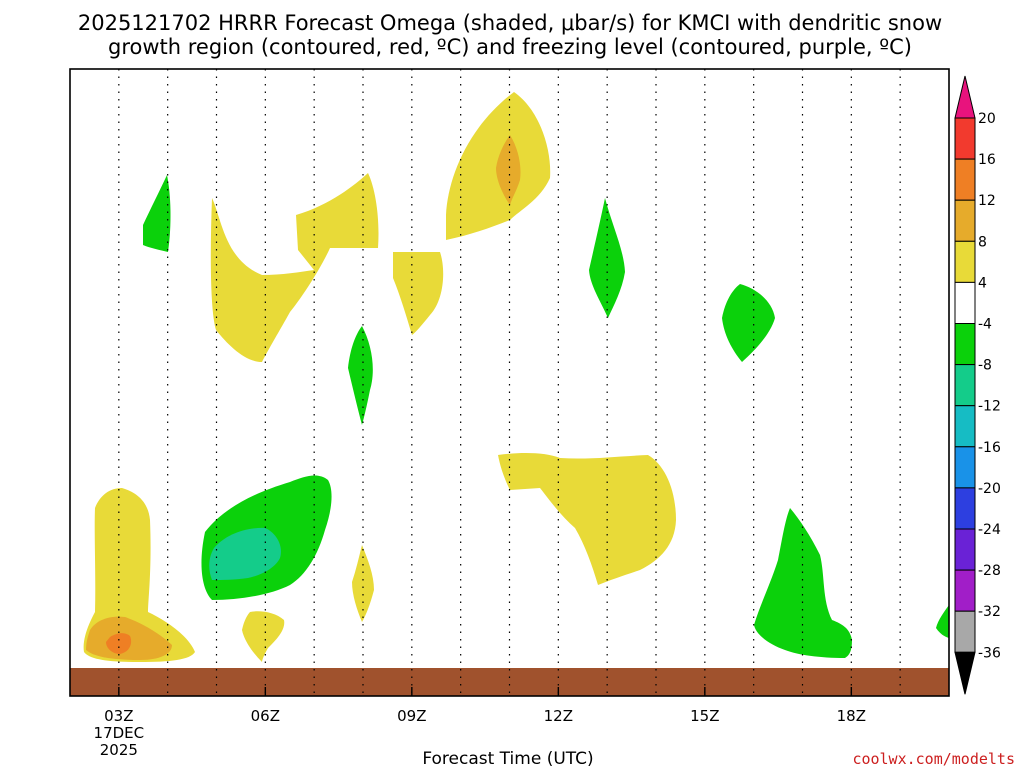 This screenshot has width=1024, height=768. Describe the element at coordinates (982, 283) in the screenshot. I see `colorbar-label: 4` at that location.